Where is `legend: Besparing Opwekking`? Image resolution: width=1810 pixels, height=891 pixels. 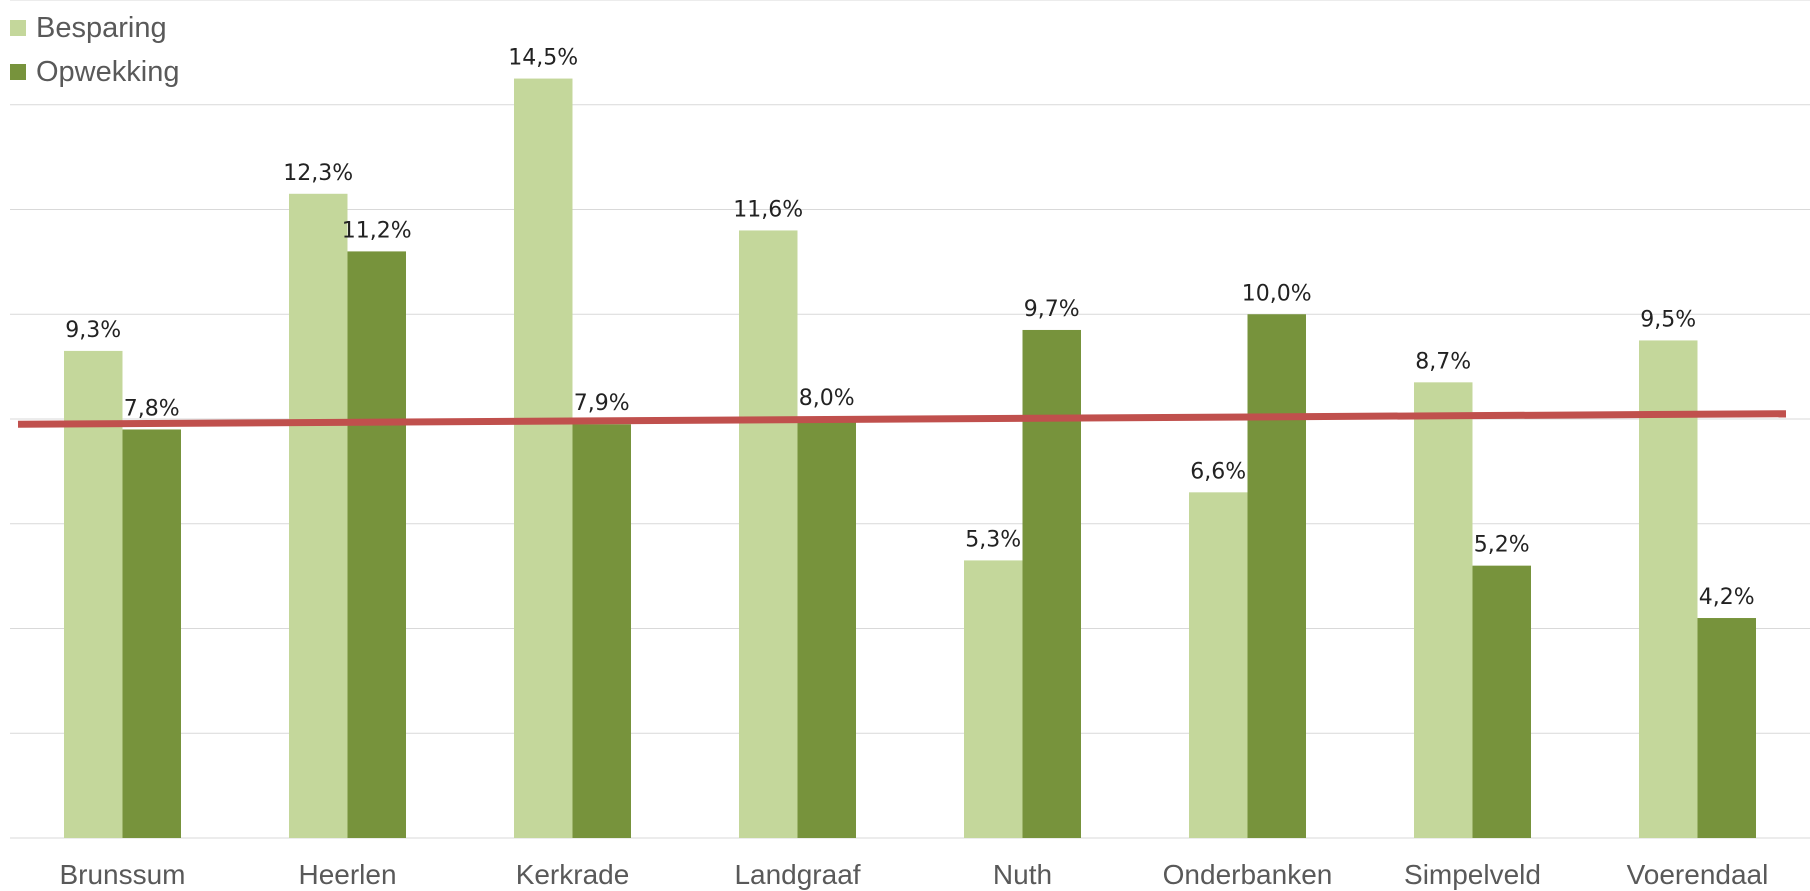
legend: Besparing Opwekking is located at coordinates (94, 50).